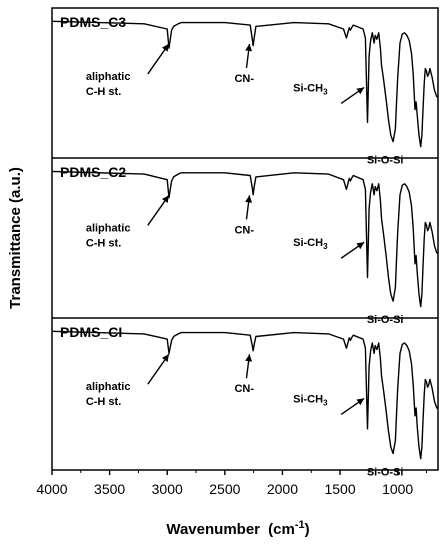 Image resolution: width=443 pixels, height=550 pixels. Describe the element at coordinates (300, 525) in the screenshot. I see `x-axis-title-unit-sup: -1` at that location.